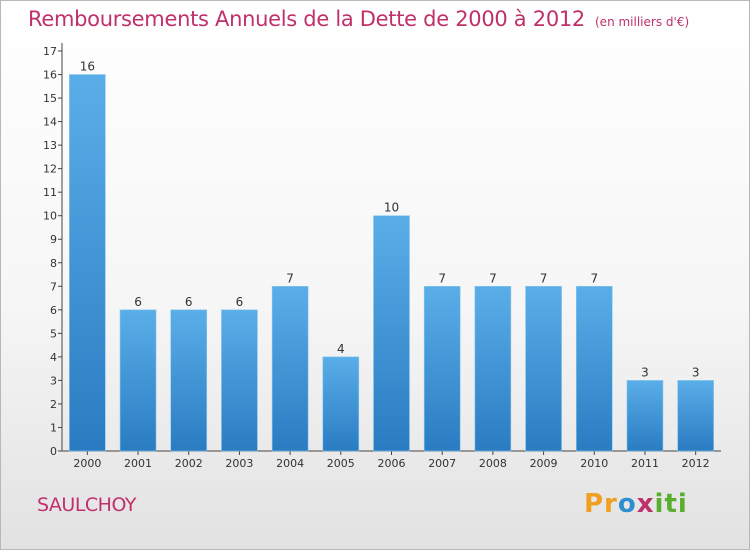  Describe the element at coordinates (290, 463) in the screenshot. I see `x-tick-label: 2004` at that location.